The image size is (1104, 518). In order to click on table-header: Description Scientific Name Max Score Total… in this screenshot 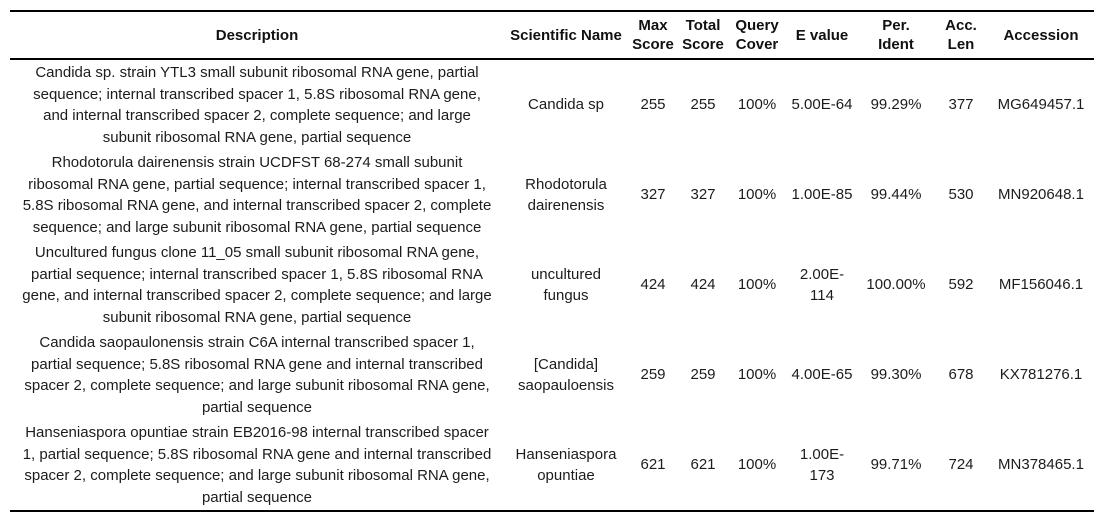, I will do `click(552, 35)`.